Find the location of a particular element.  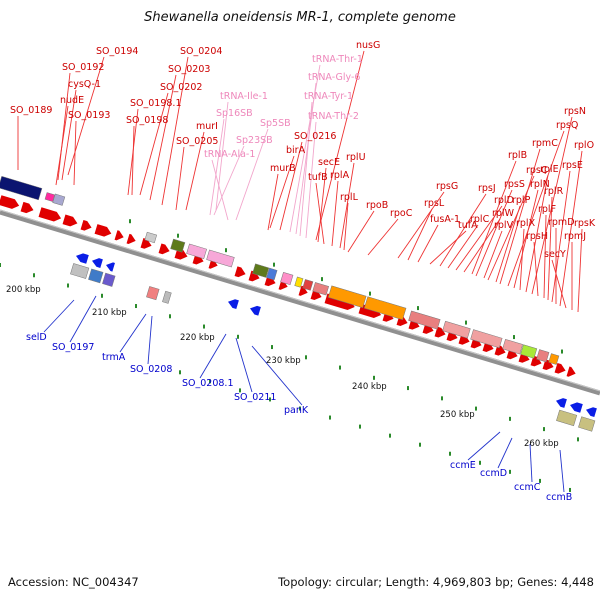

gene-label: SO_0197 is located at coordinates (73, 347).